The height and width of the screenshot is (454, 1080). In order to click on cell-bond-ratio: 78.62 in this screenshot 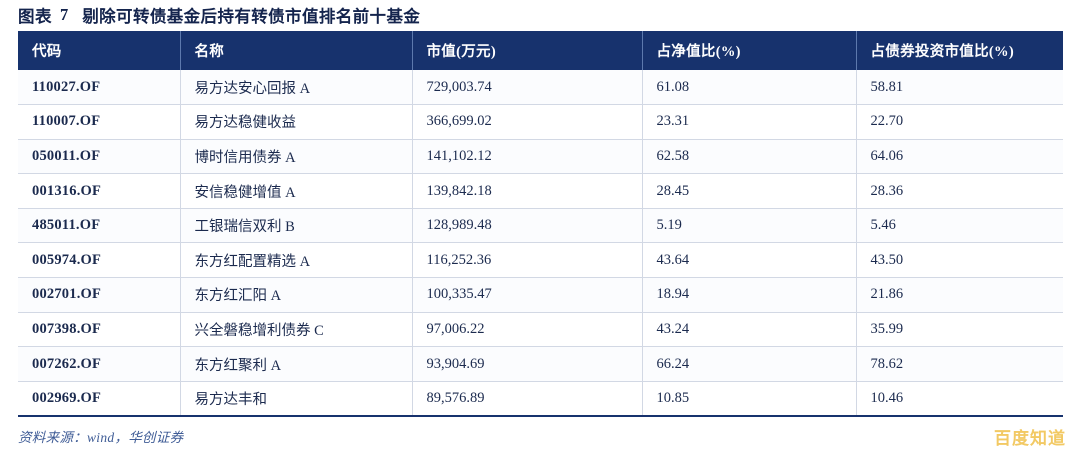, I will do `click(959, 364)`.